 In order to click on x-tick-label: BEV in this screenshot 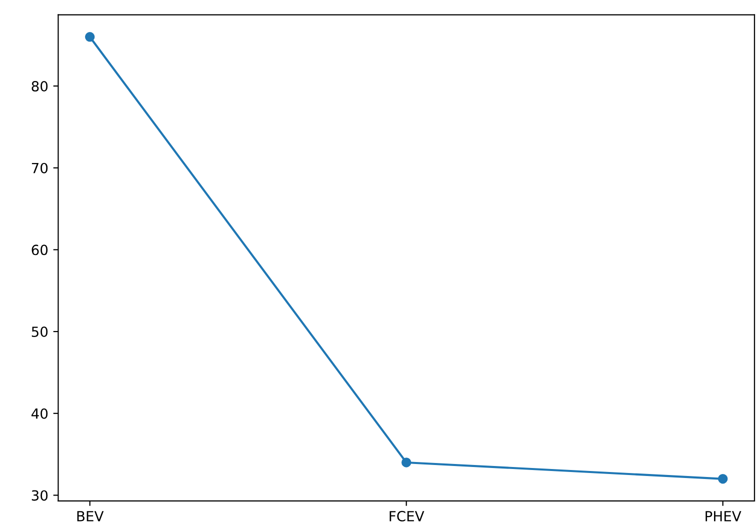, I will do `click(90, 516)`.